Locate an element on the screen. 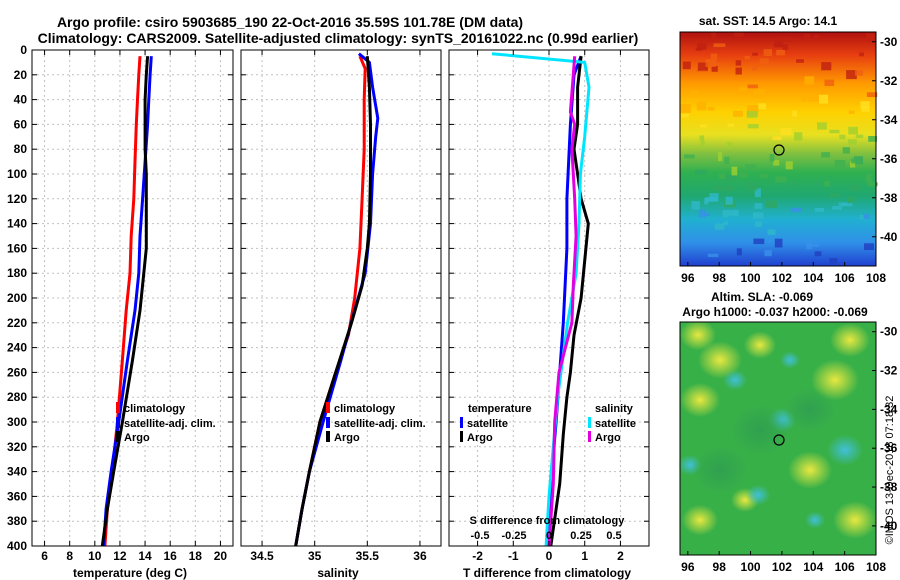 Image resolution: width=900 pixels, height=580 pixels. s-tick: 0.25 is located at coordinates (580, 536).